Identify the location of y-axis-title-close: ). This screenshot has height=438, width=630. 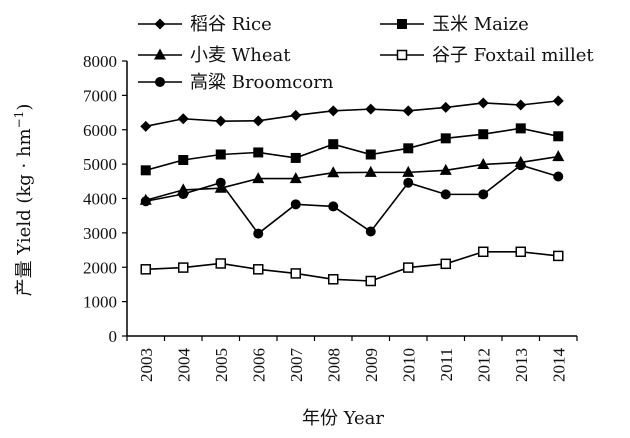
(24, 107).